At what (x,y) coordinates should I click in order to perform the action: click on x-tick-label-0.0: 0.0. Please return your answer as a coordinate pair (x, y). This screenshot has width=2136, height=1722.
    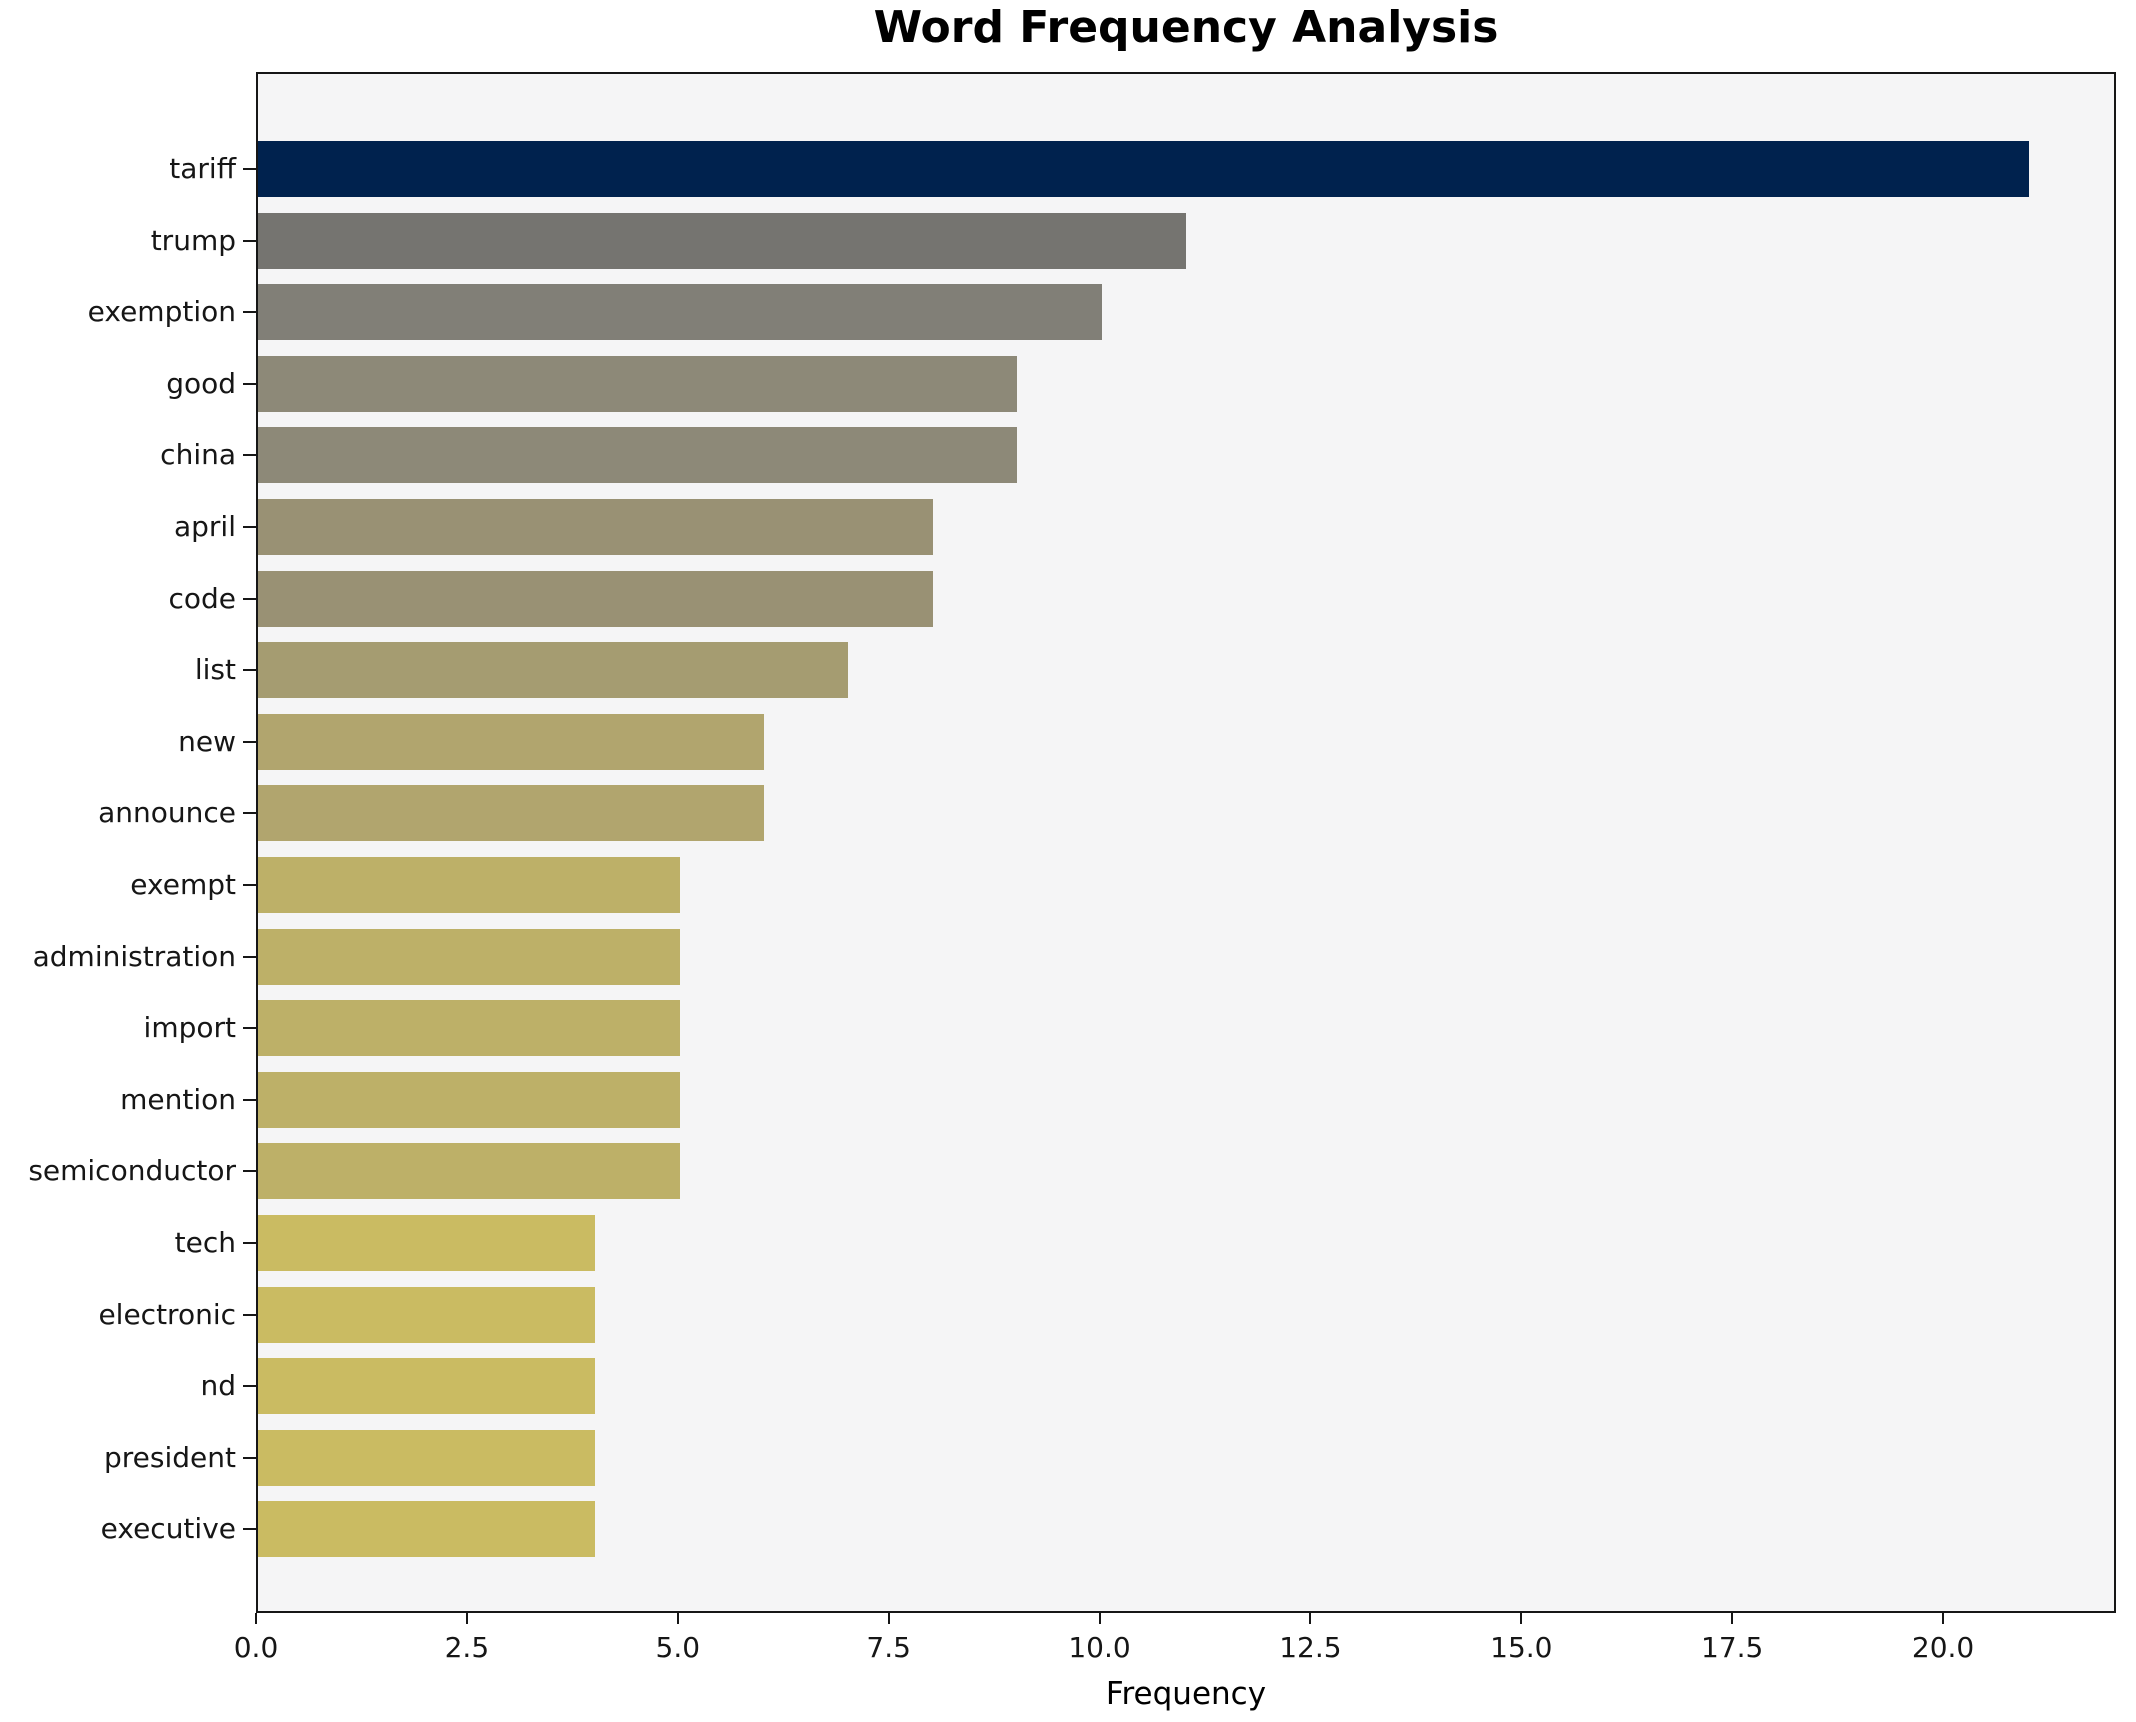
    Looking at the image, I should click on (256, 1647).